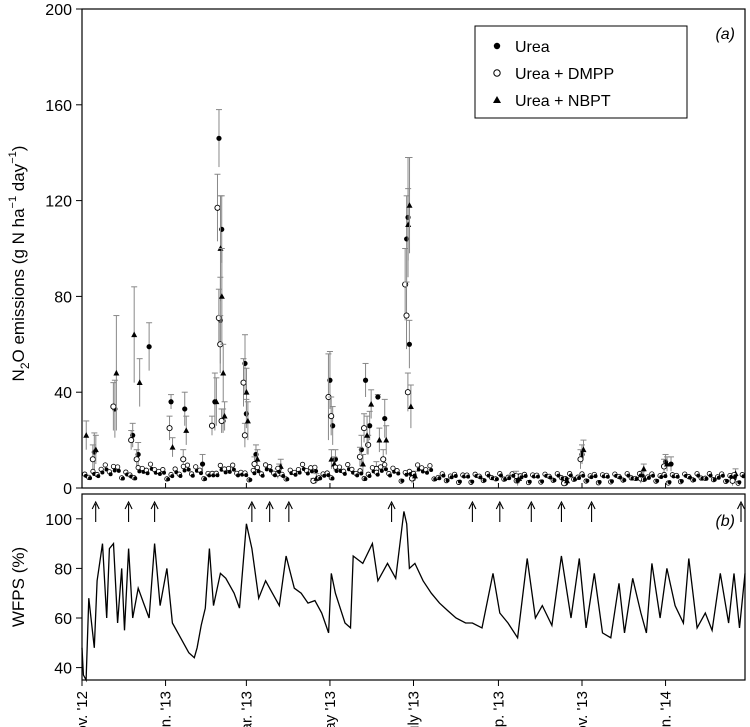 The height and width of the screenshot is (727, 750). What do you see at coordinates (246, 709) in the screenshot?
I see `x-tick-label: Mar. '13` at bounding box center [246, 709].